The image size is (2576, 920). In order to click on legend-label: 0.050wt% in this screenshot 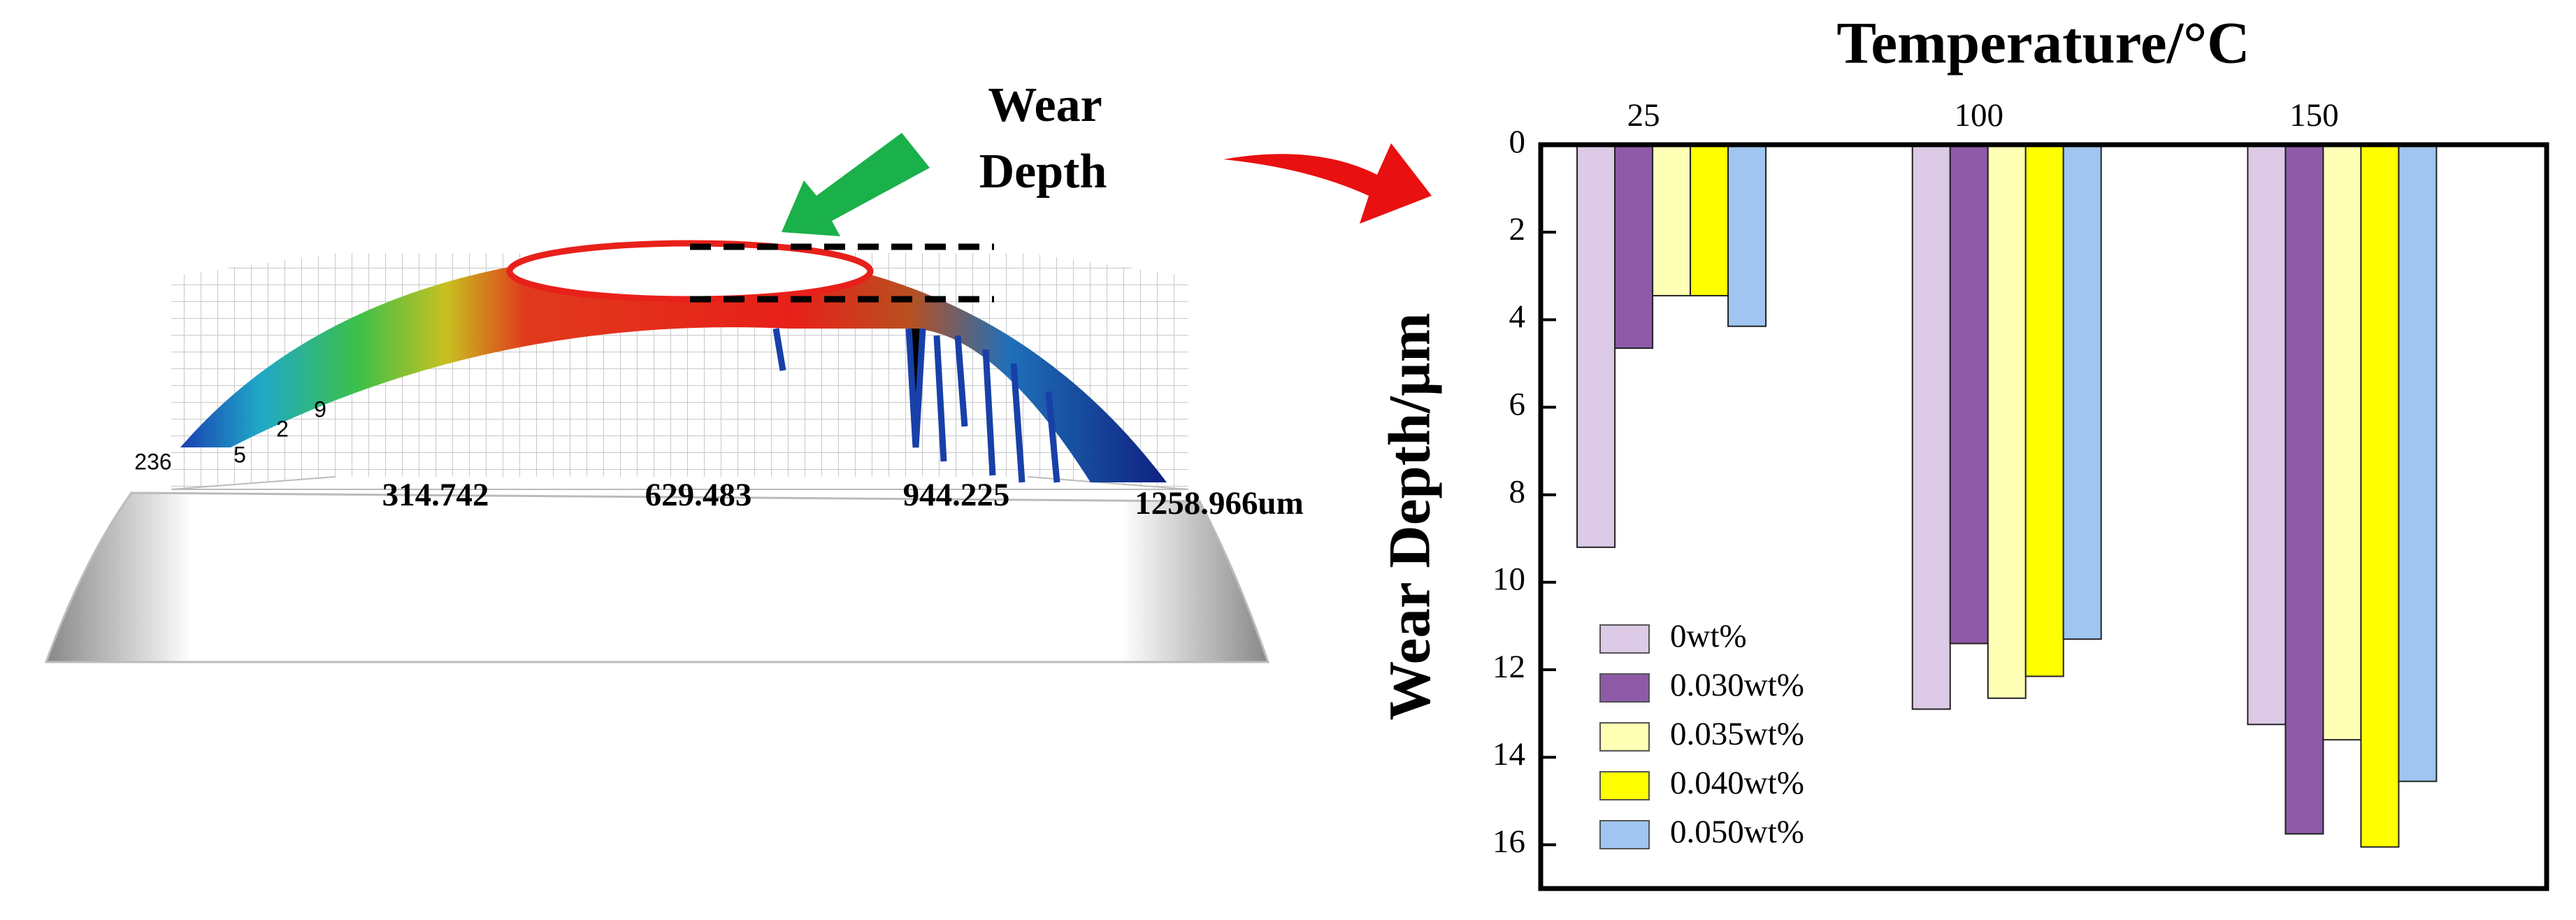, I will do `click(1737, 832)`.